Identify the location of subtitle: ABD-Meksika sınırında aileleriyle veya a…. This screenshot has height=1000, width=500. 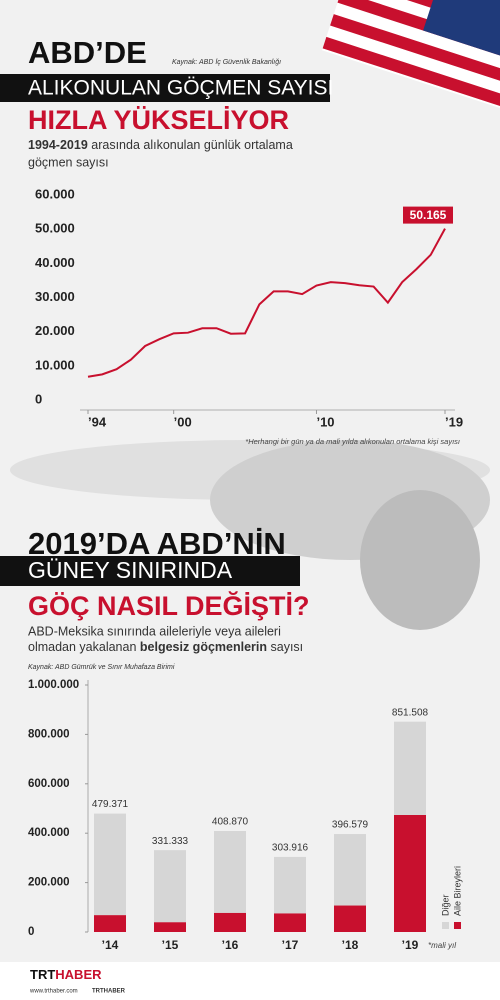
(154, 631).